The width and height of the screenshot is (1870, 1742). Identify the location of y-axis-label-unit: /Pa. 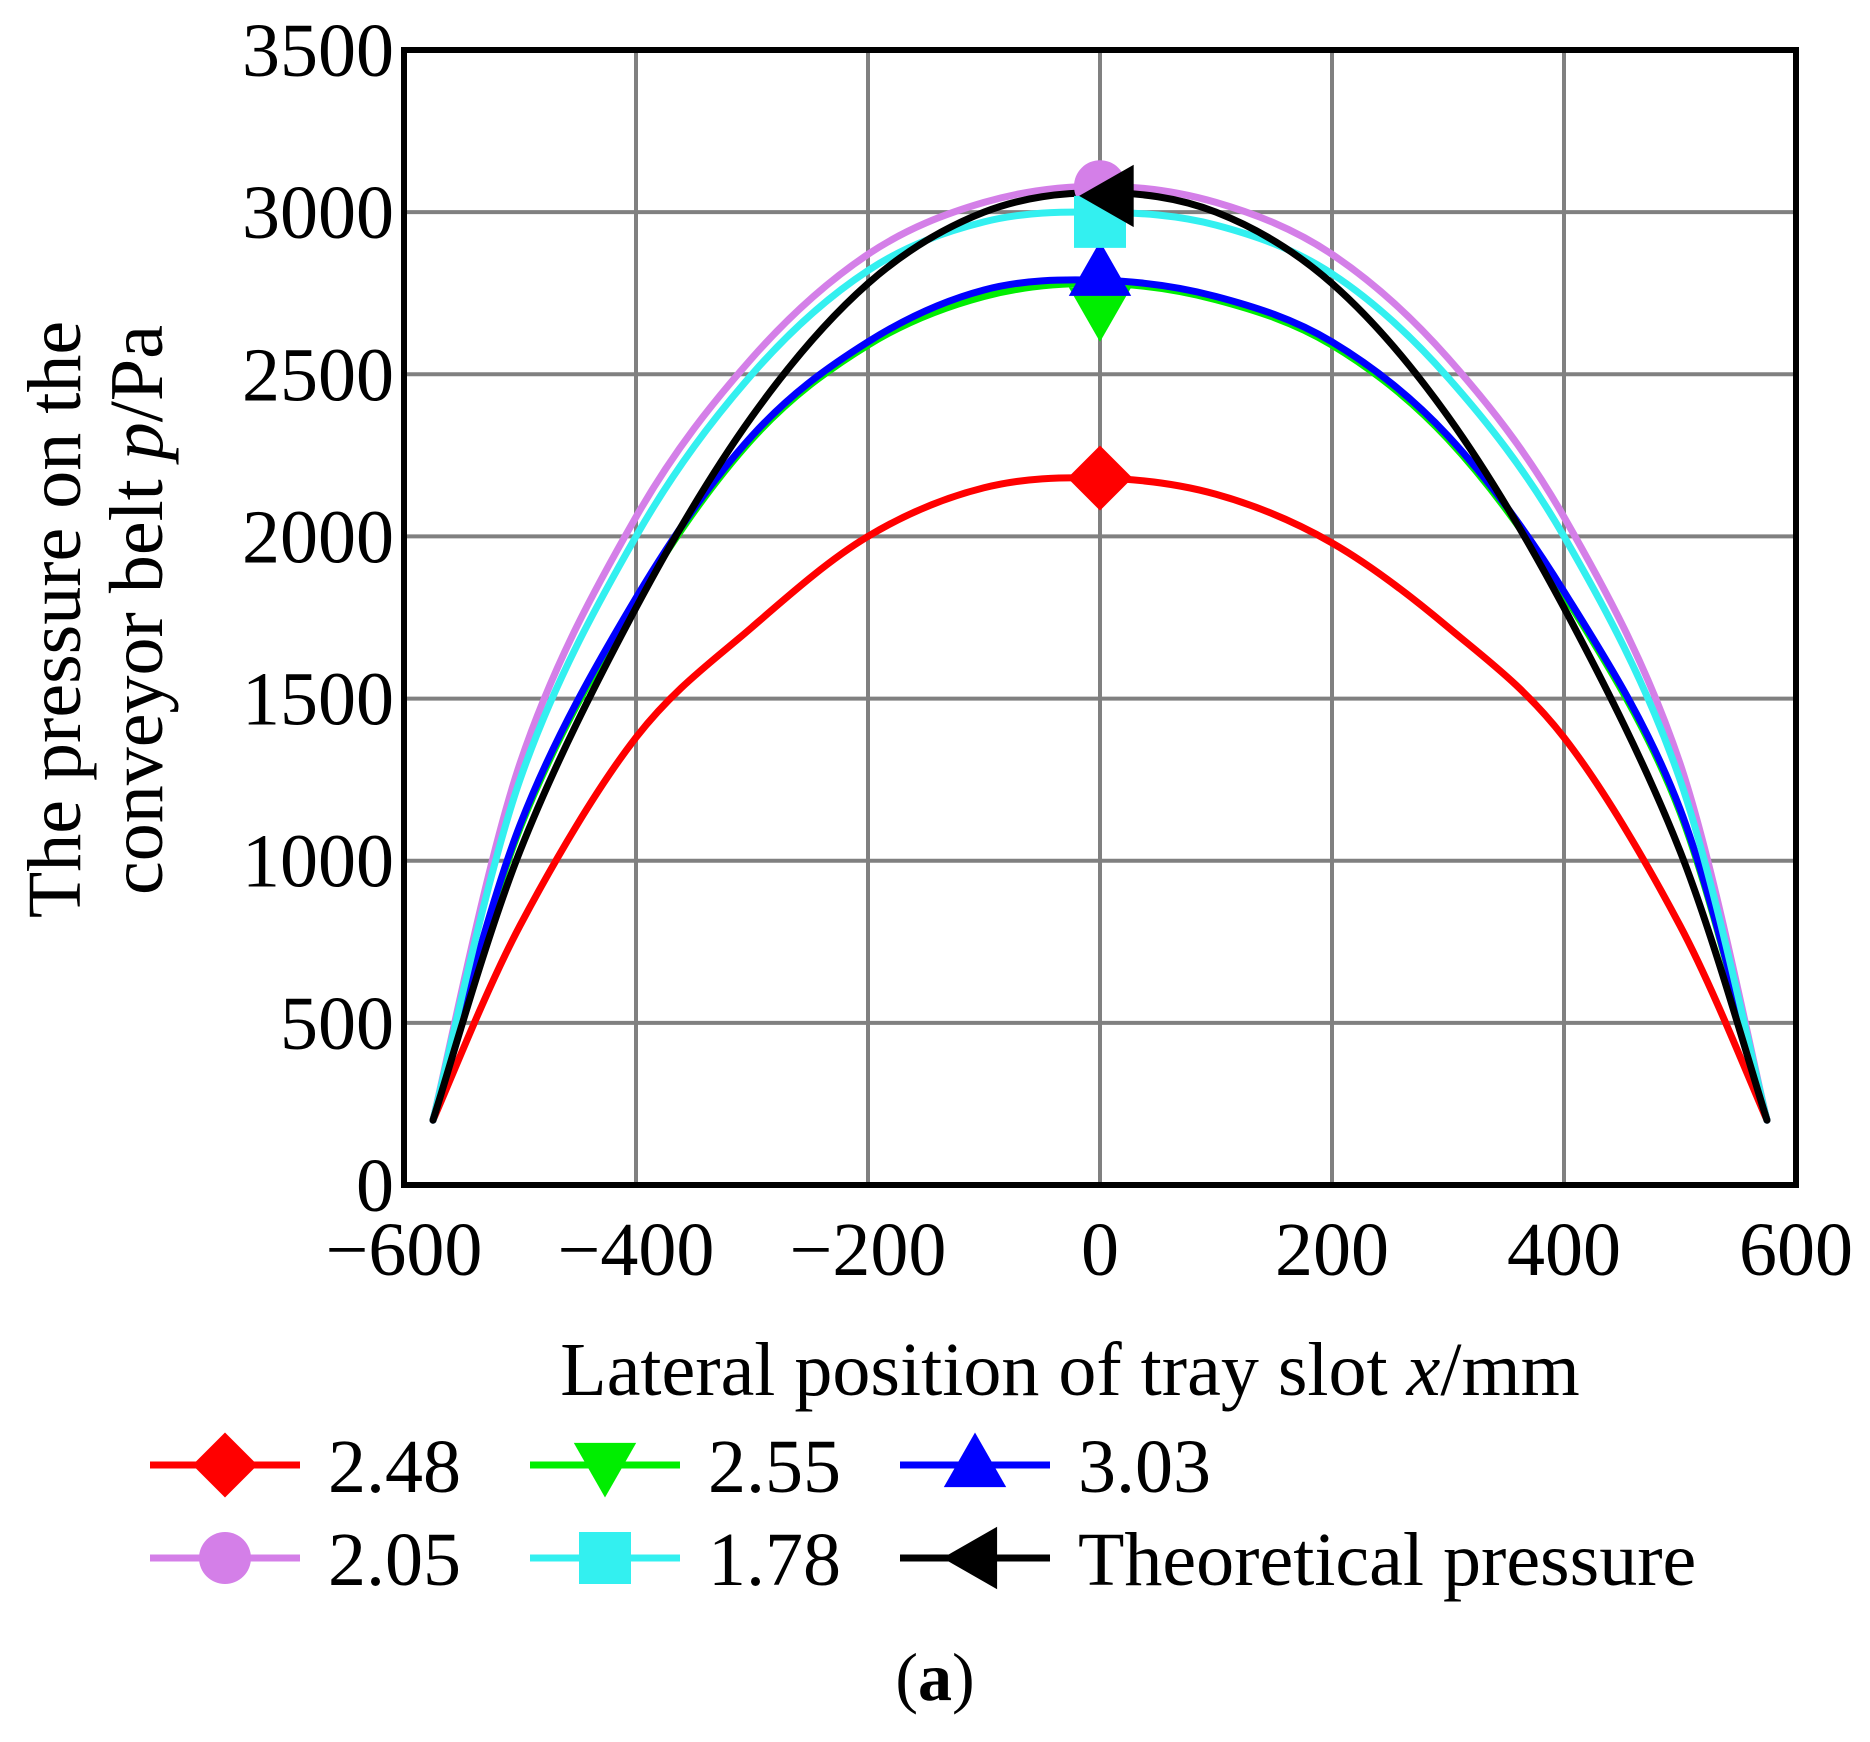
(137, 373).